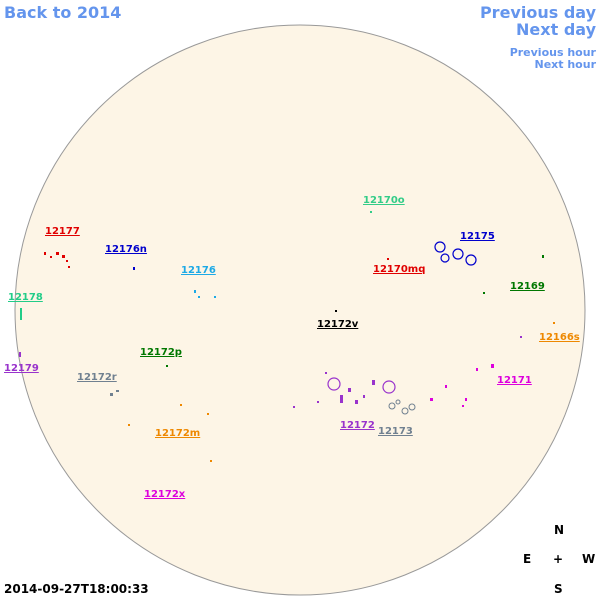 Image resolution: width=600 pixels, height=600 pixels. I want to click on region-label: 12176n, so click(126, 249).